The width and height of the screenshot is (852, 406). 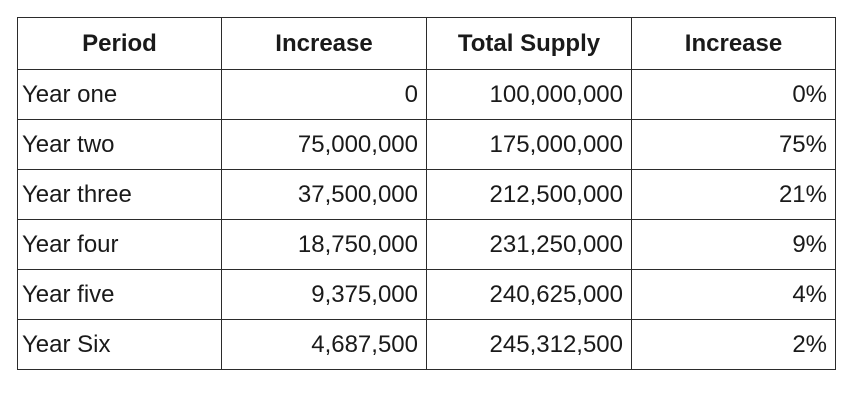 I want to click on table-row: Year two 75,000,000 175,000,000 75%, so click(x=426, y=144).